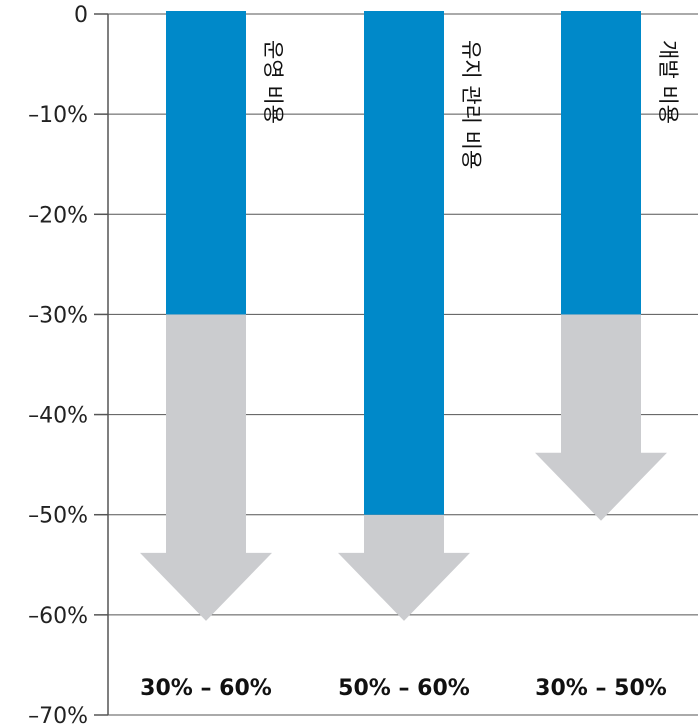 This screenshot has width=698, height=727. I want to click on y-tick-label: –60%, so click(58, 616).